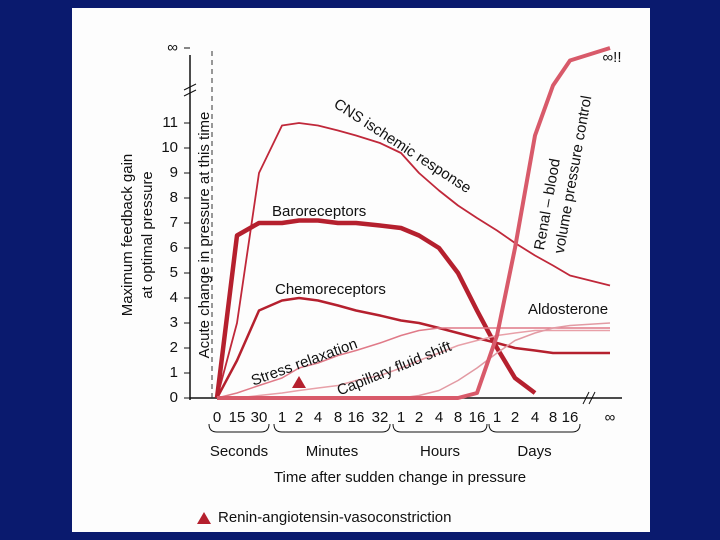 This screenshot has height=540, width=720. Describe the element at coordinates (534, 451) in the screenshot. I see `group-label: Days` at that location.